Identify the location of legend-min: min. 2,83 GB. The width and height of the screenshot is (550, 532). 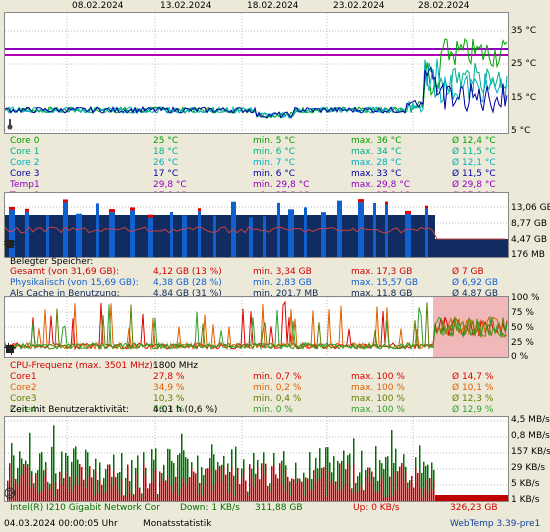
(282, 283).